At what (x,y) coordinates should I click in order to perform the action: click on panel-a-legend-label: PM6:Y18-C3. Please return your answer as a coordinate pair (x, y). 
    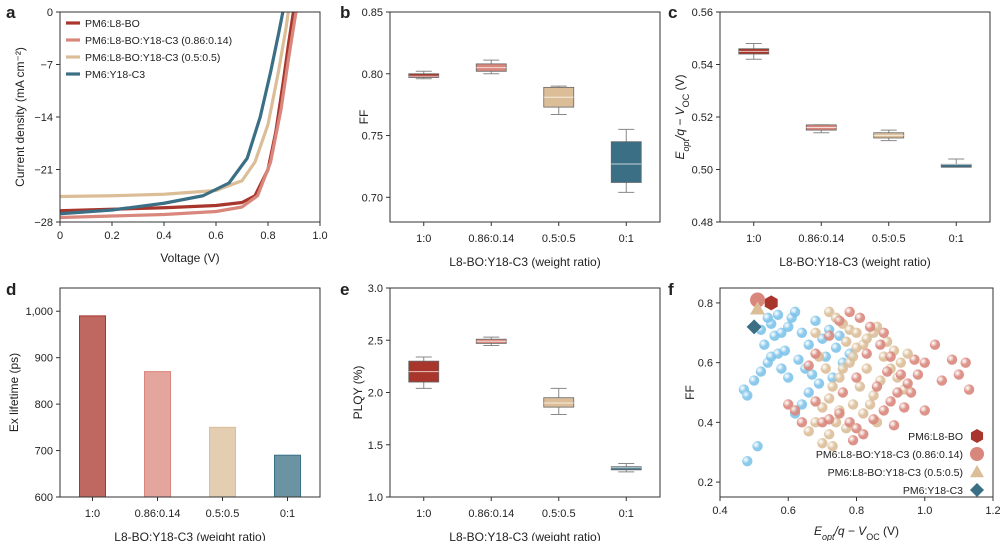
    Looking at the image, I should click on (115, 75).